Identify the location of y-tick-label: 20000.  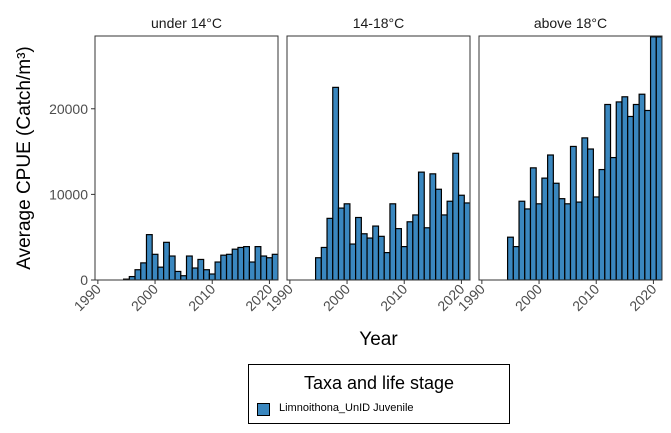
(68, 109).